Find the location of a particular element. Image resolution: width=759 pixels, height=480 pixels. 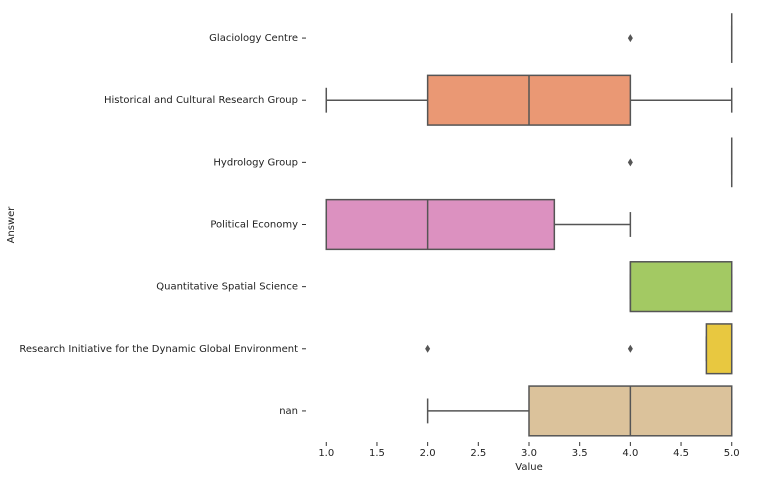

y-tick-label: Quantitative Spatial Science is located at coordinates (227, 287).